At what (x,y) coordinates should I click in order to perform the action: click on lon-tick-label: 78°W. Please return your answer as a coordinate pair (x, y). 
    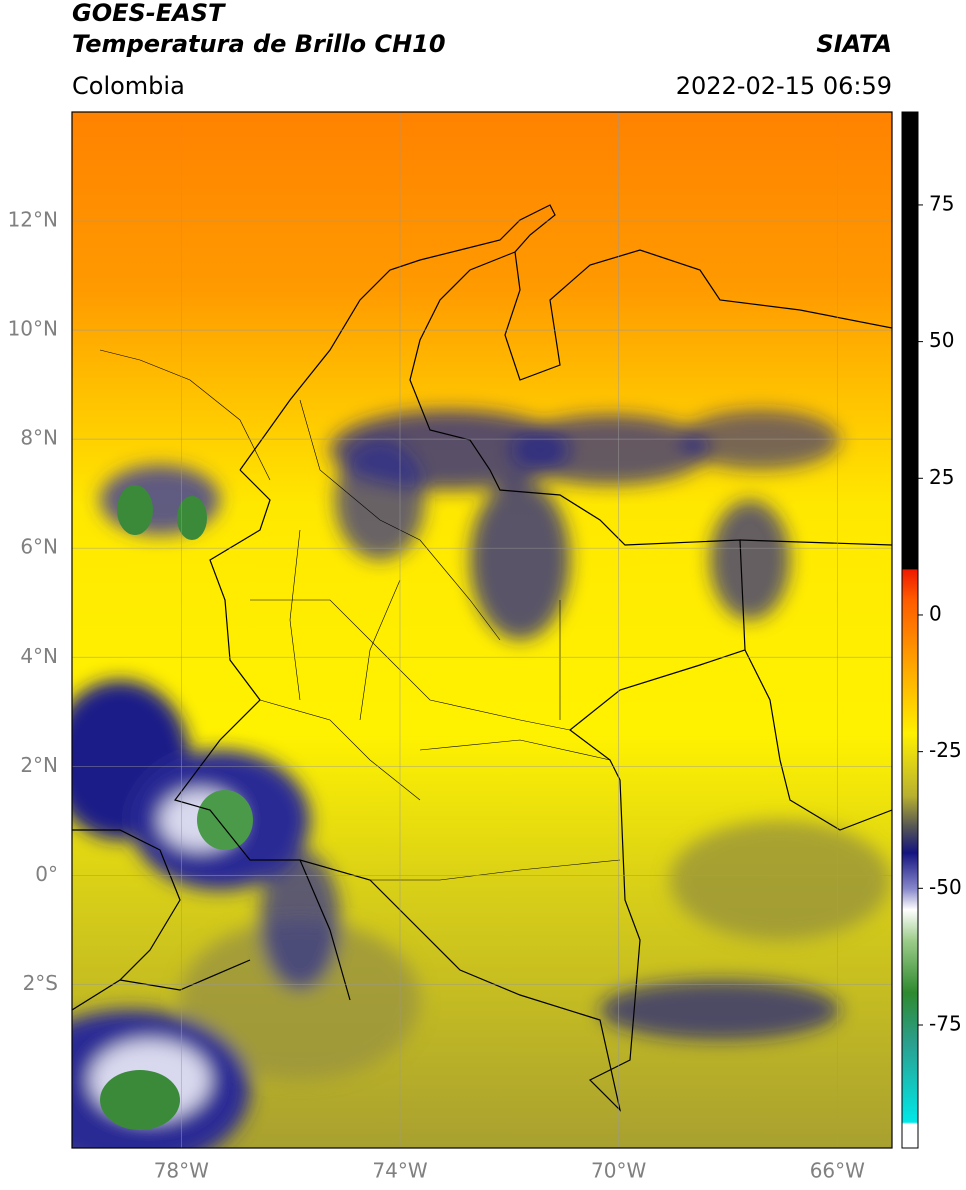
    Looking at the image, I should click on (181, 1171).